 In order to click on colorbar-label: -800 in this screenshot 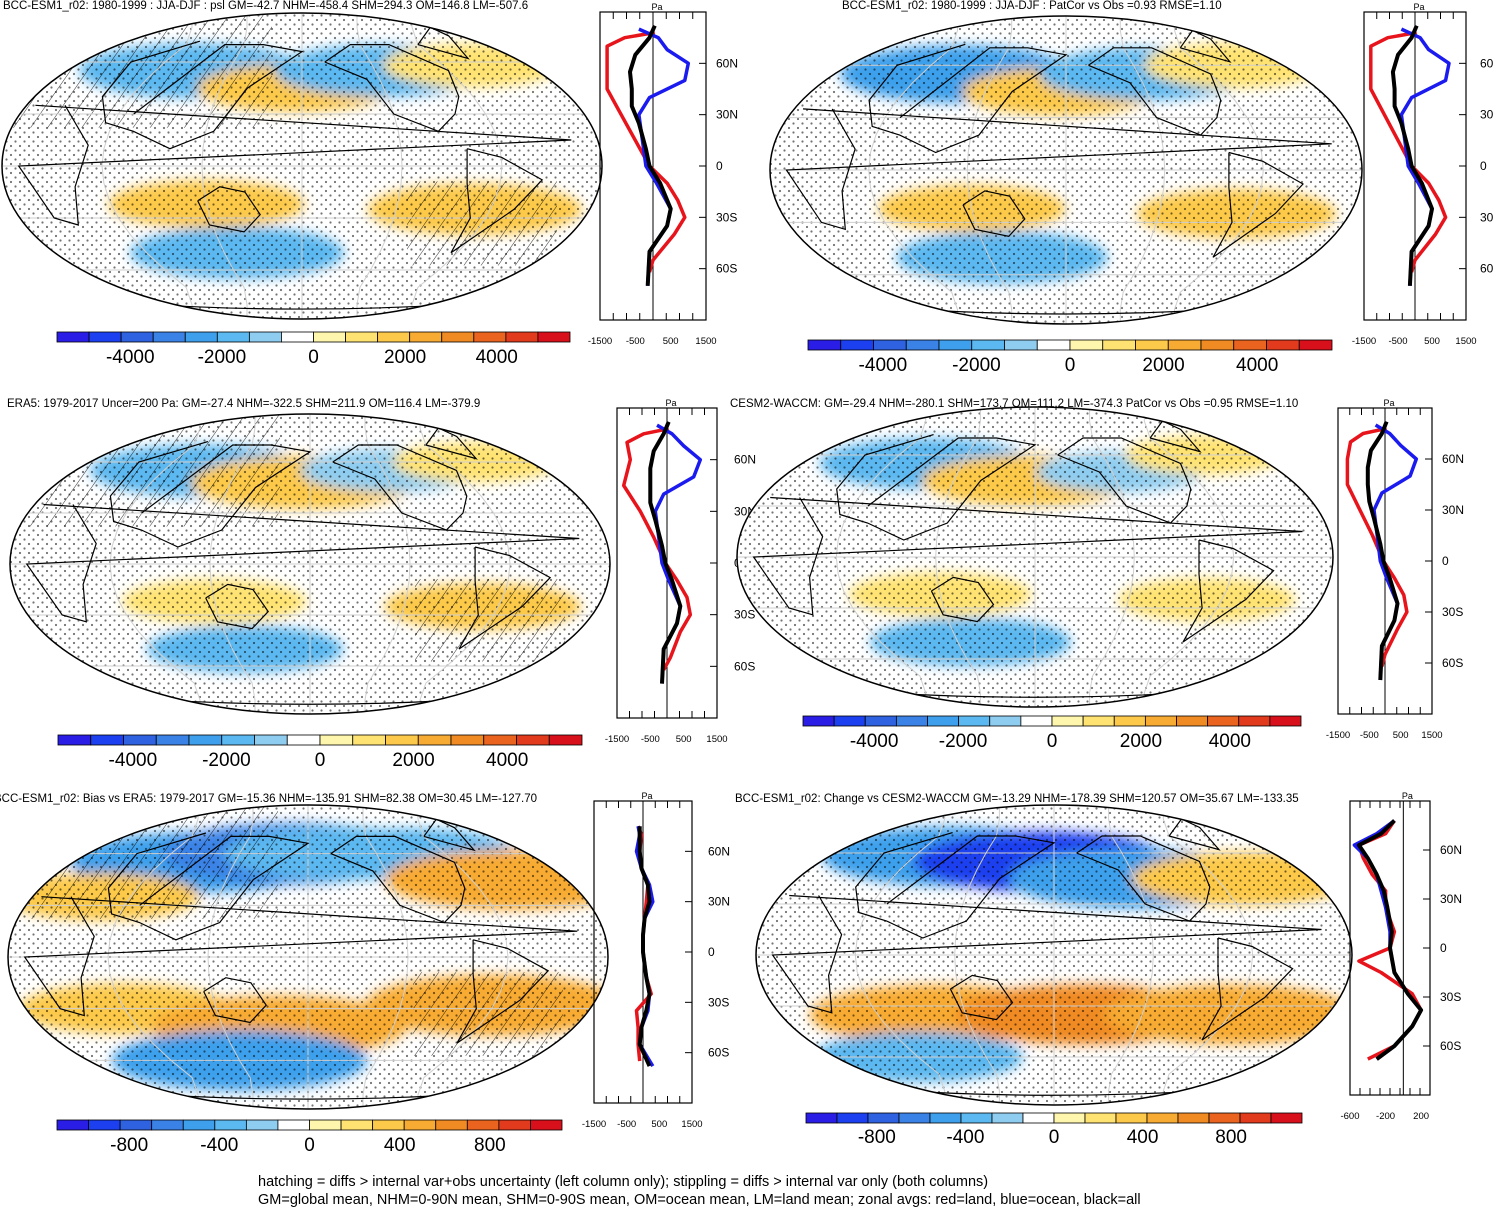, I will do `click(129, 1145)`.